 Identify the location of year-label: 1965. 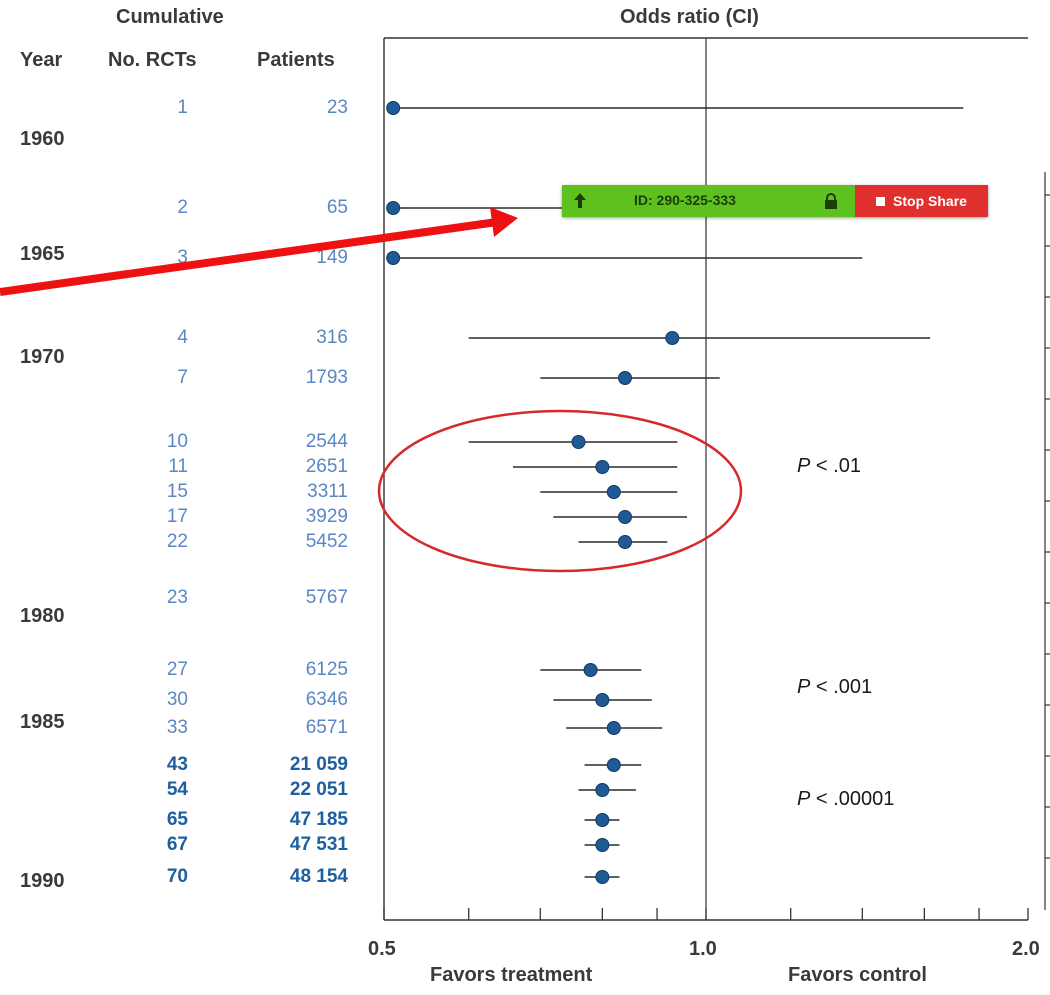
(42, 254).